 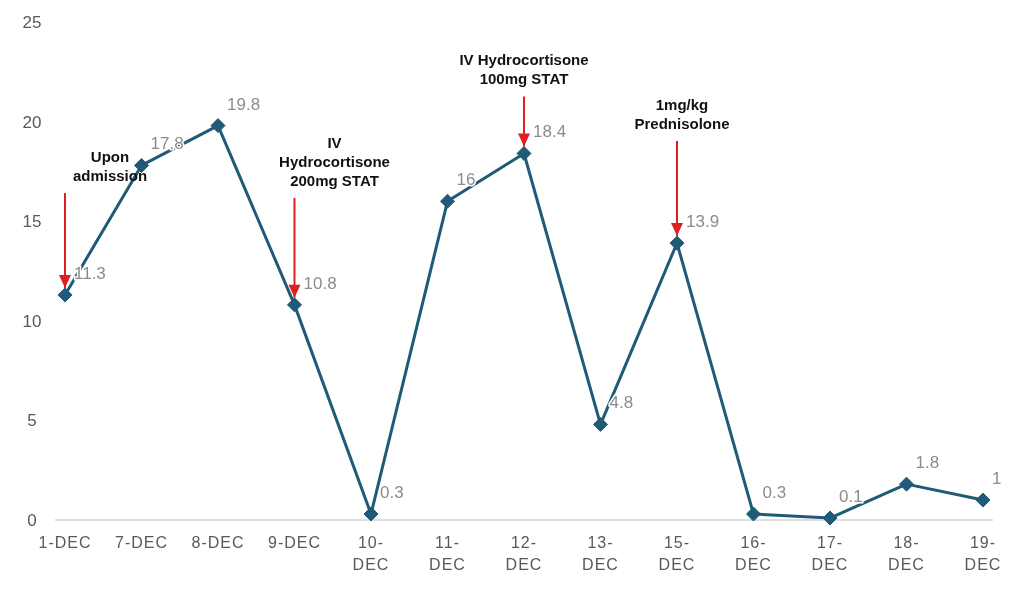 What do you see at coordinates (447, 553) in the screenshot?
I see `x-tick-label: 11-DEC` at bounding box center [447, 553].